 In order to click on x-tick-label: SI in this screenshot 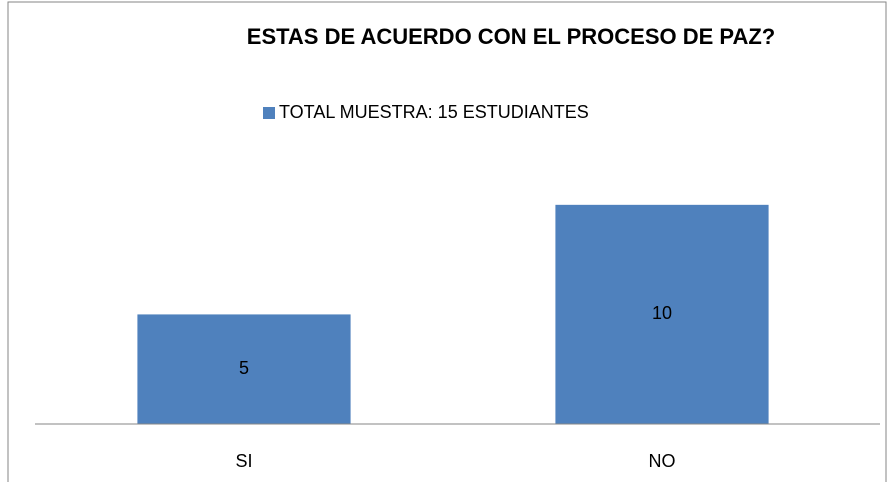, I will do `click(243, 461)`.